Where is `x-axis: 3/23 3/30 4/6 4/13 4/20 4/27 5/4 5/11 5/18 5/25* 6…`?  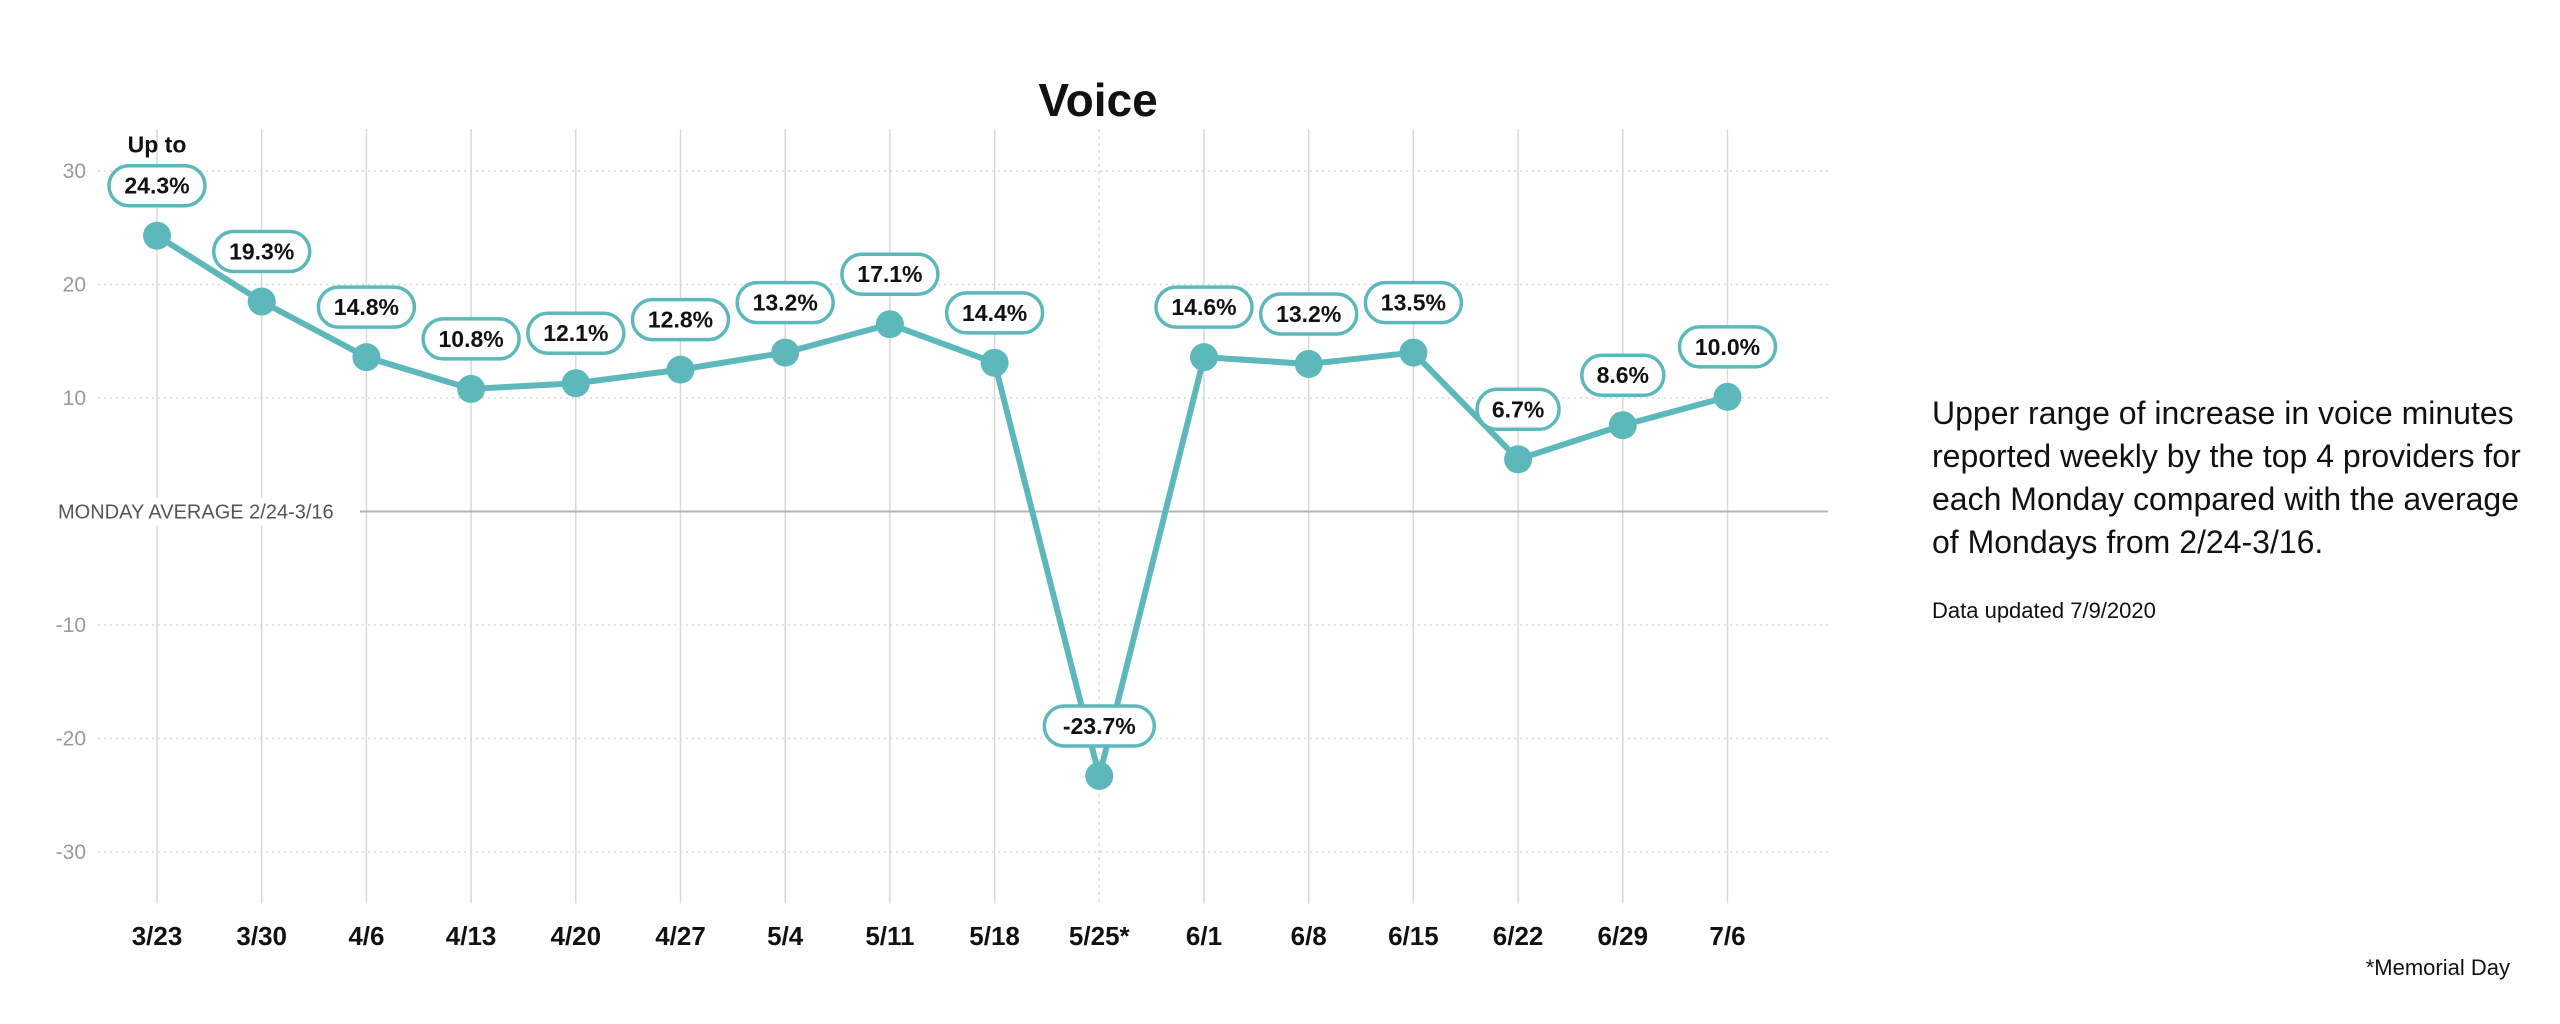
x-axis: 3/23 3/30 4/6 4/13 4/20 4/27 5/4 5/11 5/18 5/25* 6… is located at coordinates (939, 936).